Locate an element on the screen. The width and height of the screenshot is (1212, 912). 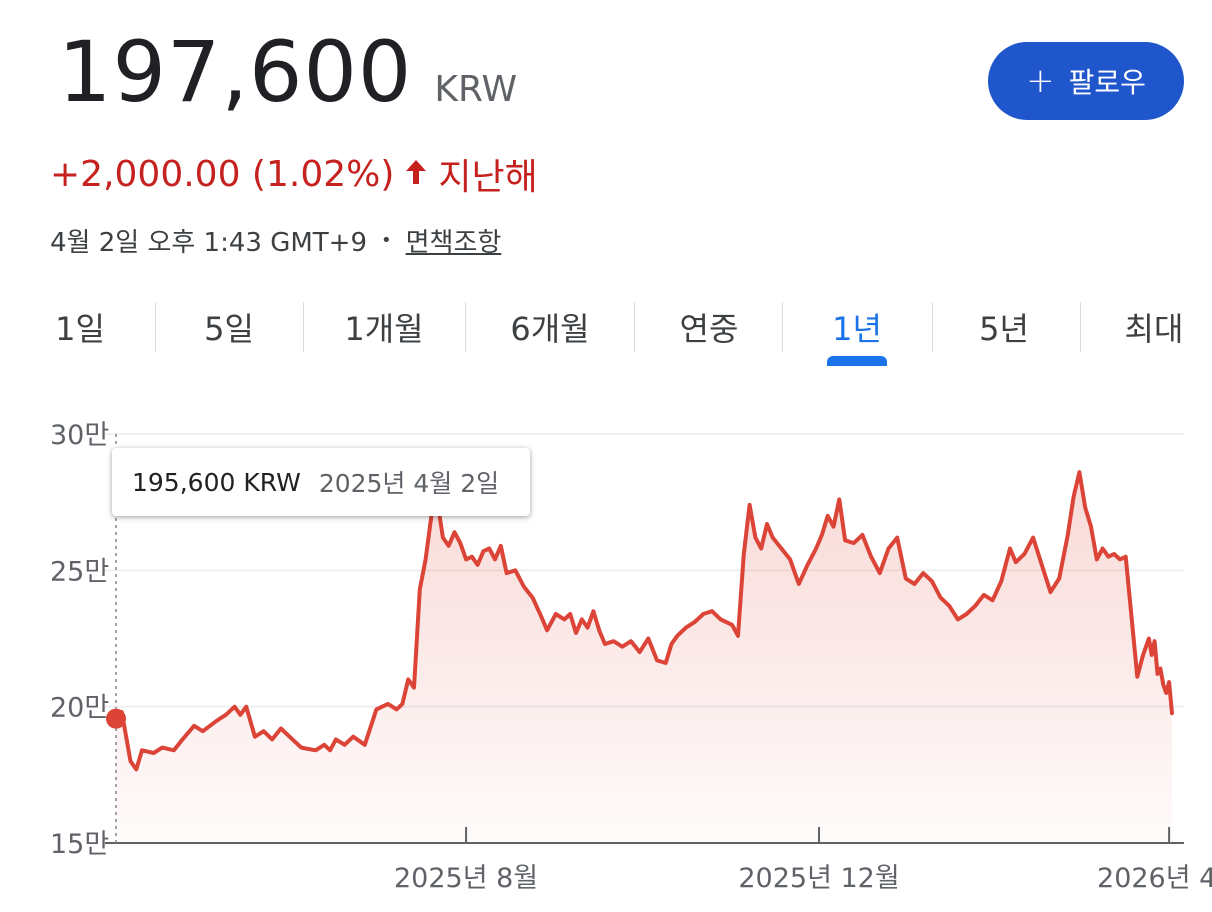
x-tick-label: 2025년 8월 is located at coordinates (466, 878).